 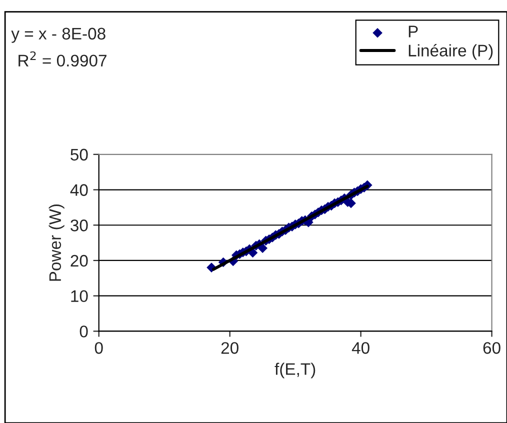 I want to click on x-tick-label: 0, so click(x=98, y=348).